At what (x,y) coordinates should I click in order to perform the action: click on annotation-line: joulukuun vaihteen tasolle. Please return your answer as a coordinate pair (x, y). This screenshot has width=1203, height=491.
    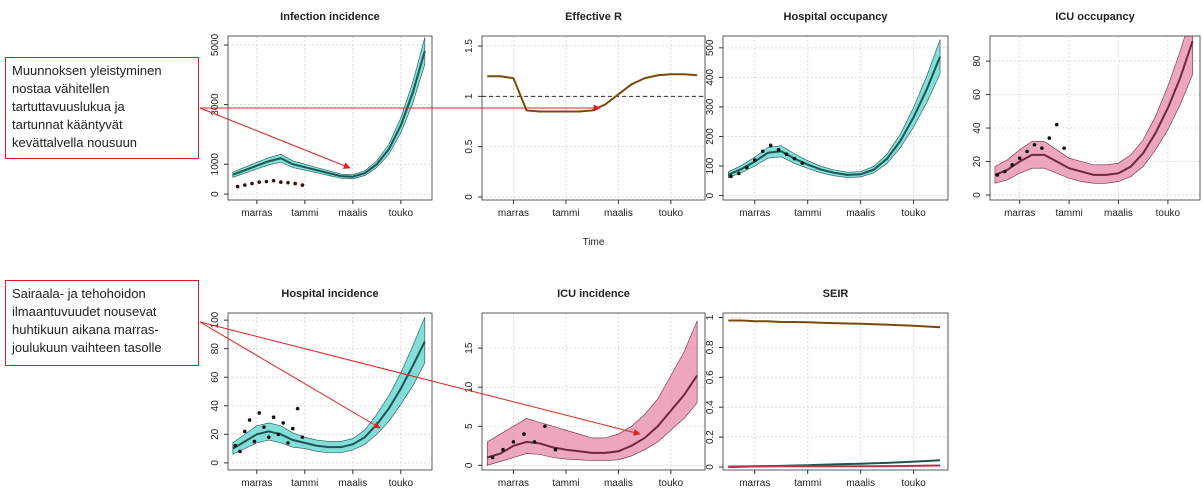
    Looking at the image, I should click on (87, 347).